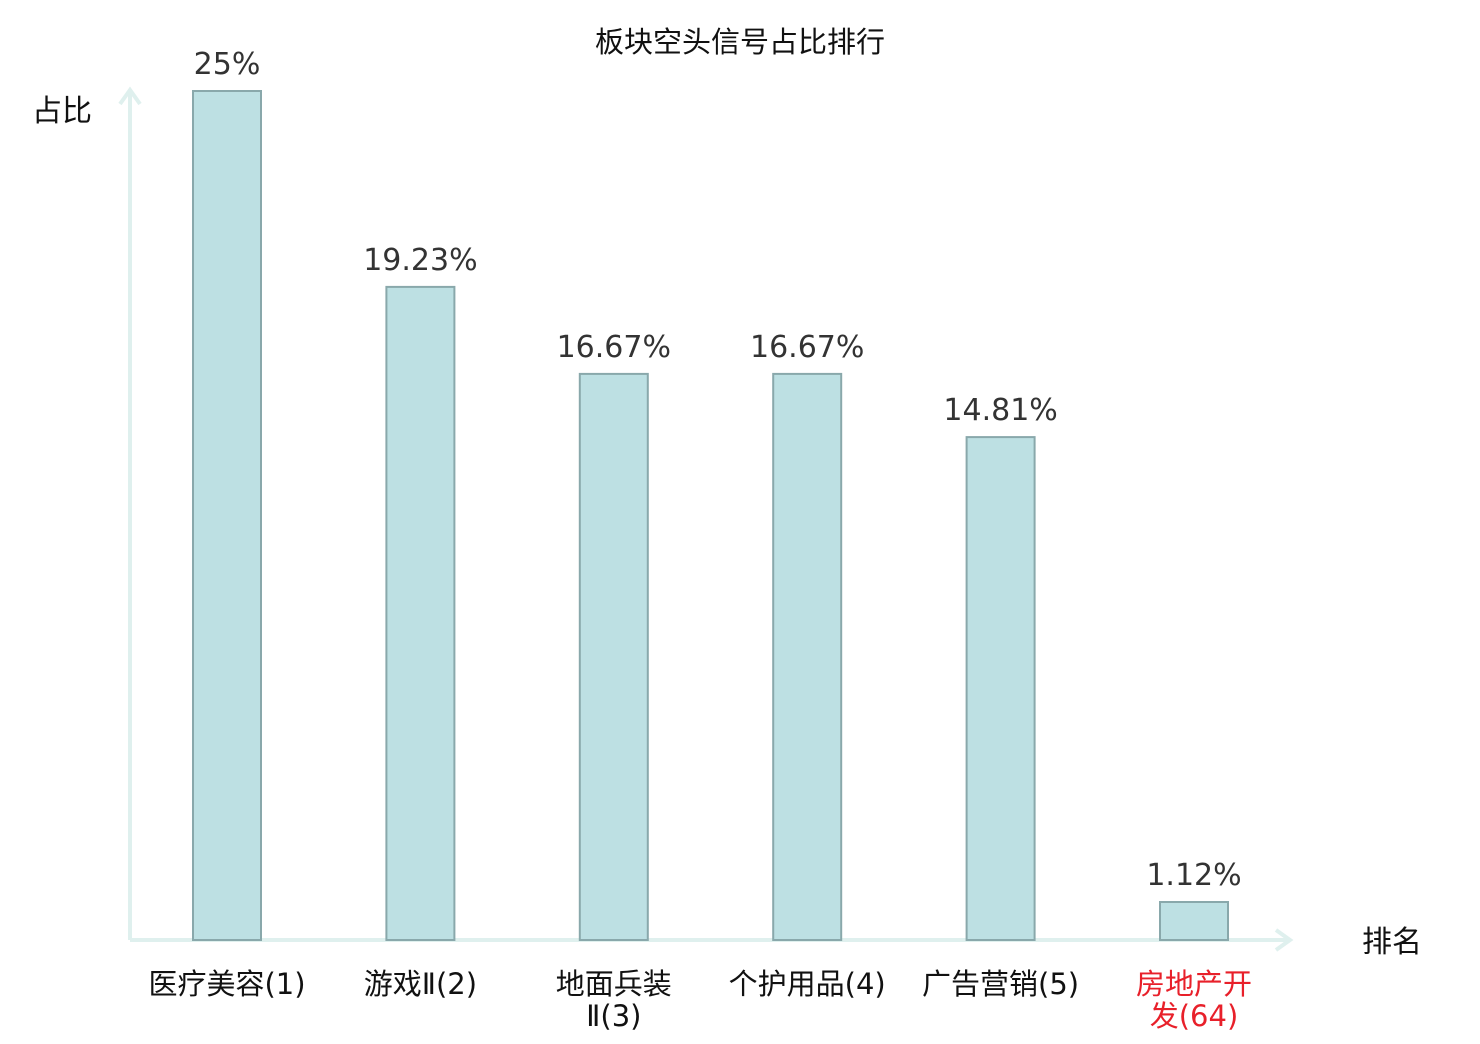  I want to click on x-axis-label: 排名, so click(1392, 942).